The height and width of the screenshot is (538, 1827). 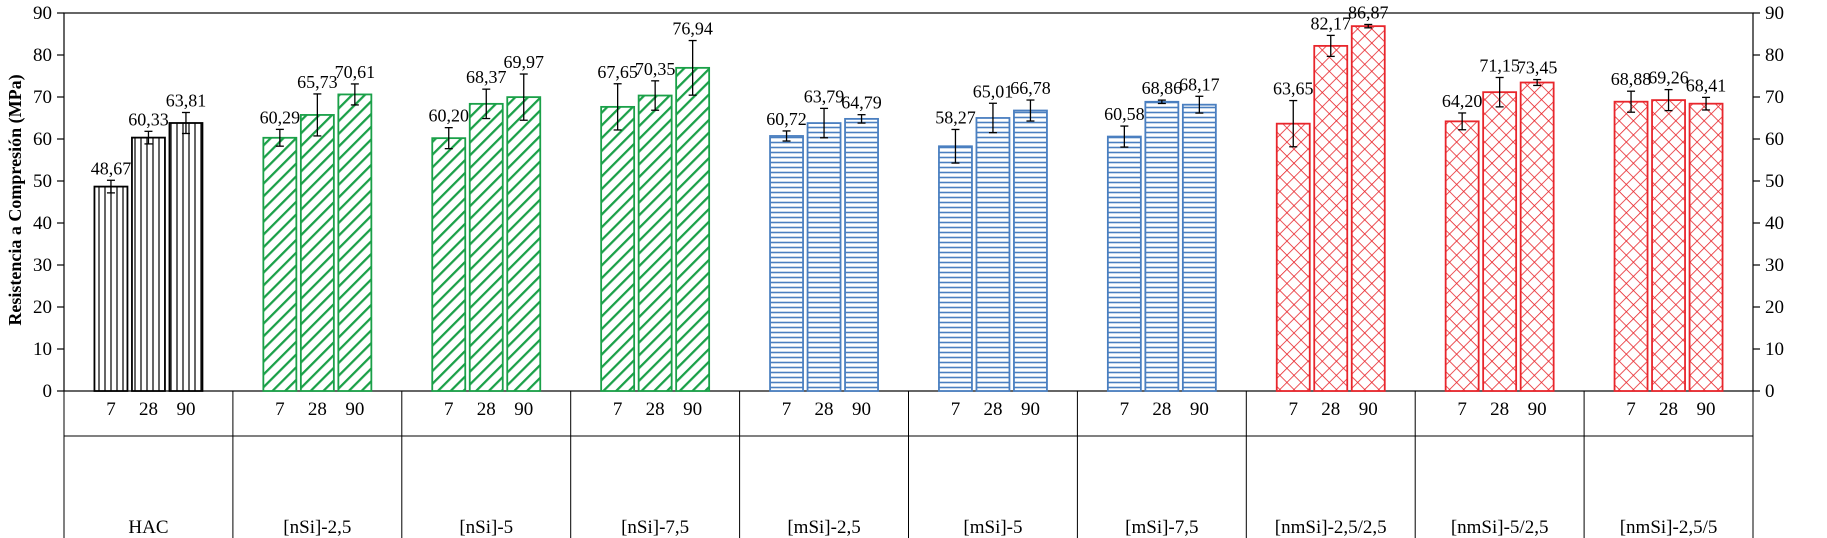 I want to click on data-label: 60,20, so click(x=449, y=116).